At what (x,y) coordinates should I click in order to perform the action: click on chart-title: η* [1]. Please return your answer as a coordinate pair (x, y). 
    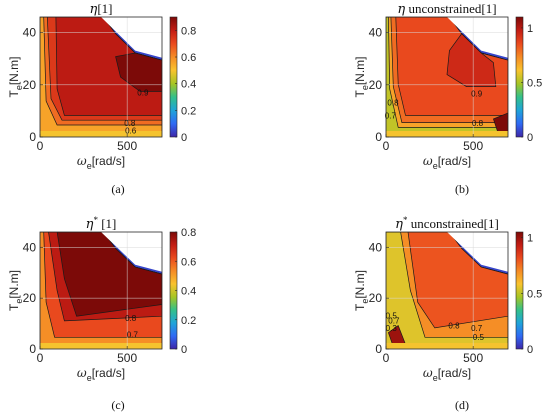
    Looking at the image, I should click on (101, 223).